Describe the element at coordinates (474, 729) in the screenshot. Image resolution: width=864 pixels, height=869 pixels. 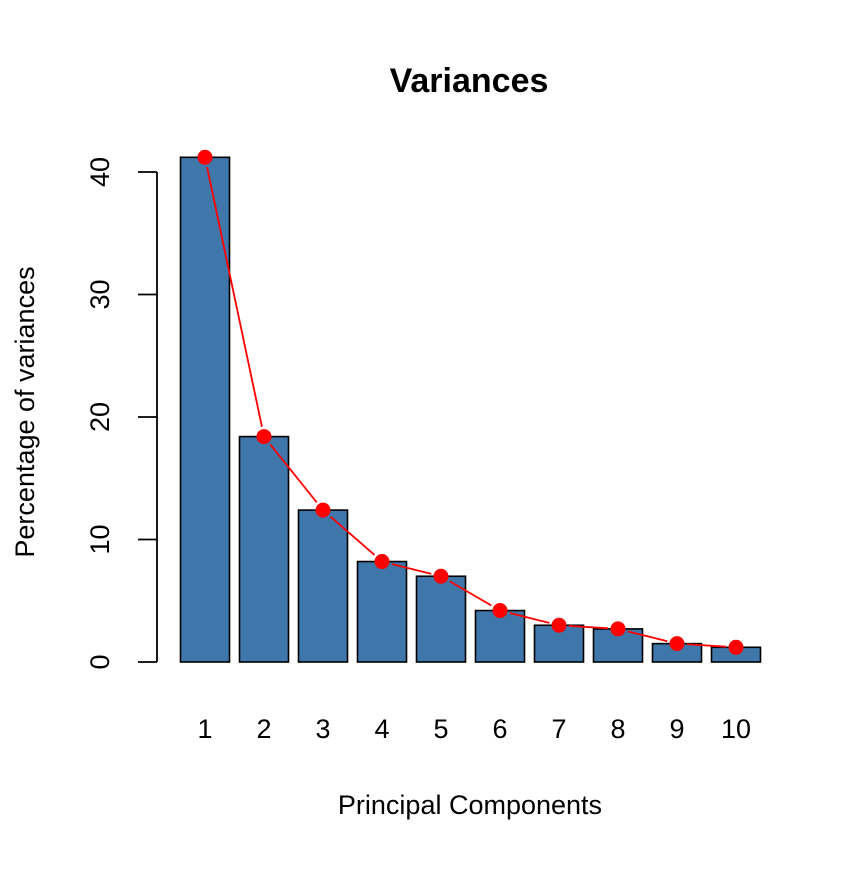
I see `x-tick-labels: 1 2 3 4 5 6 7 8 9 10` at that location.